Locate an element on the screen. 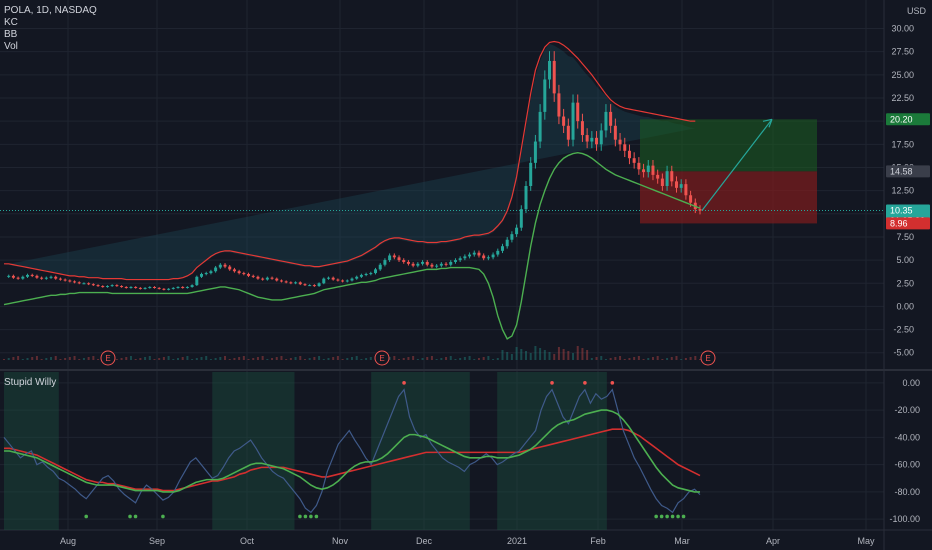 Image resolution: width=932 pixels, height=550 pixels. sub-tick: -40.00 is located at coordinates (907, 437).